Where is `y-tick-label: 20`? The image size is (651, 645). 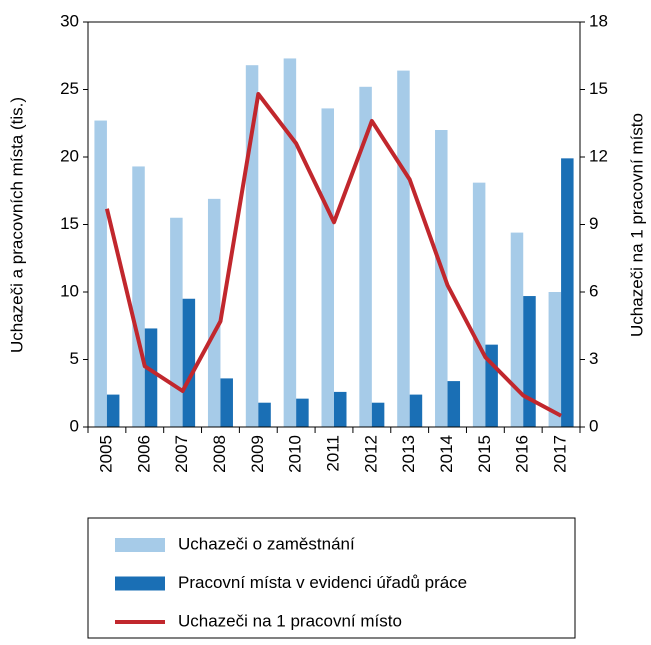
y-tick-label: 20 is located at coordinates (69, 155).